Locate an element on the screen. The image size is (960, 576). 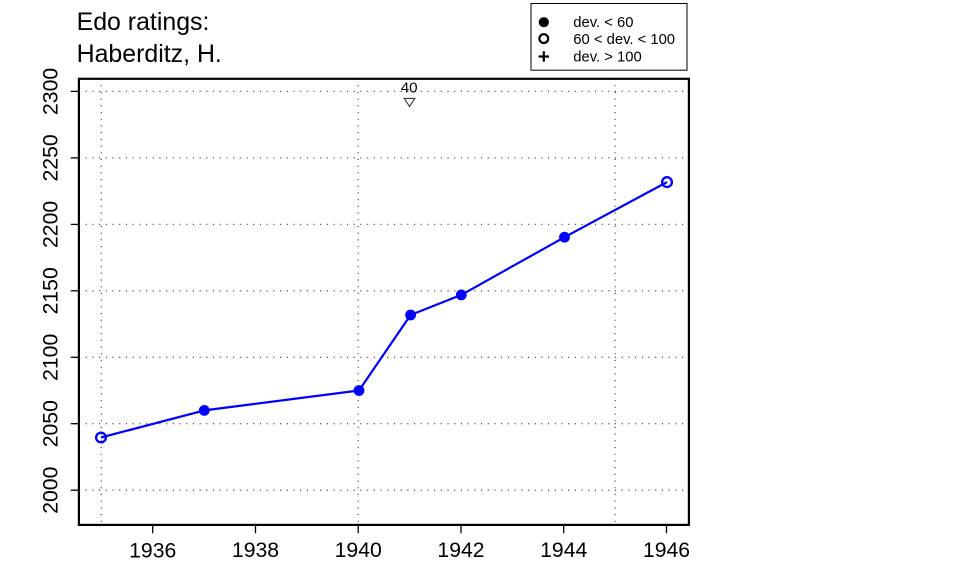
svg-text: 1940 is located at coordinates (358, 550).